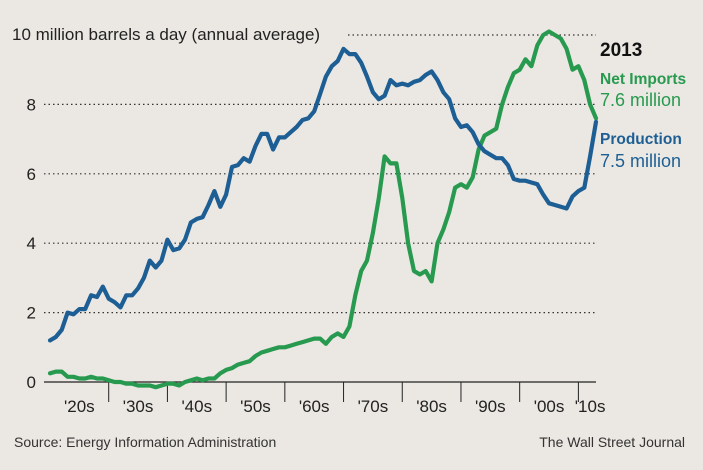 The height and width of the screenshot is (470, 703). Describe the element at coordinates (490, 406) in the screenshot. I see `x-tick-label: '90s` at that location.